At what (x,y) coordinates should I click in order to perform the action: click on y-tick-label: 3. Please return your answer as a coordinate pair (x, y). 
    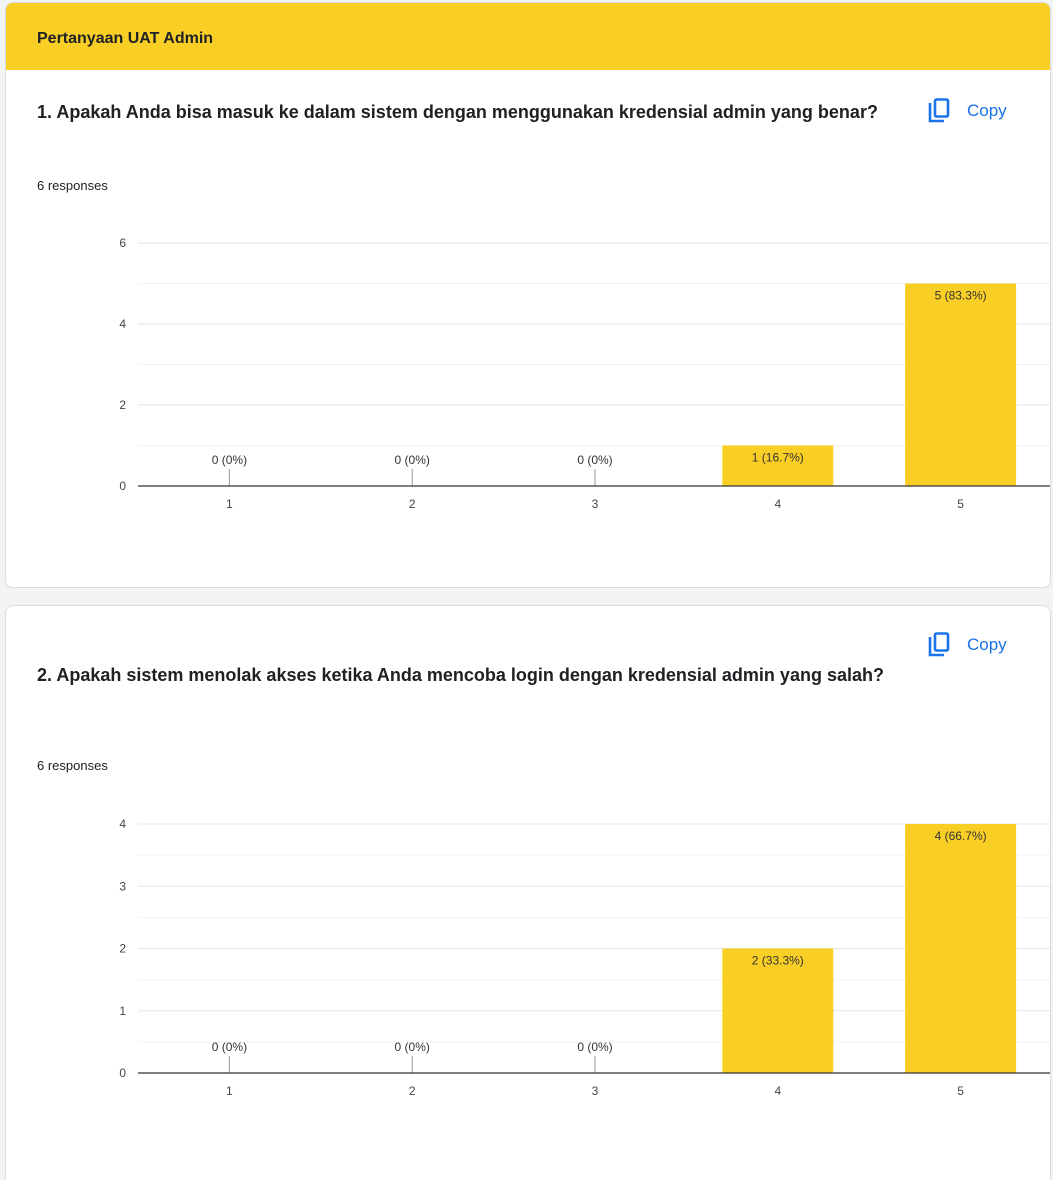
    Looking at the image, I should click on (122, 886).